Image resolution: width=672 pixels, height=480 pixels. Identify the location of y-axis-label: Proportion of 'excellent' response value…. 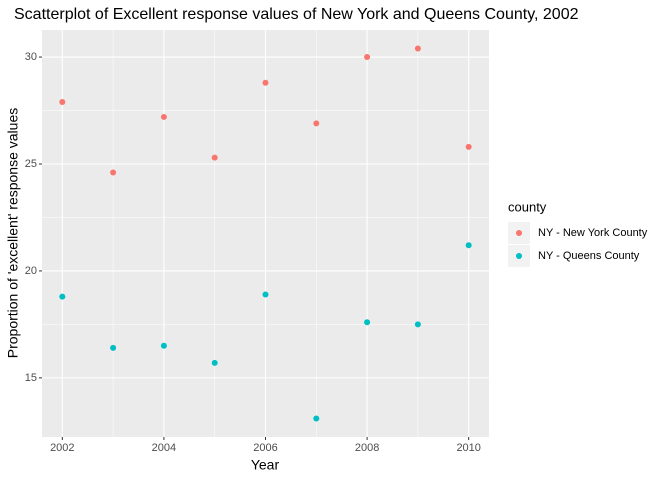
(13, 233).